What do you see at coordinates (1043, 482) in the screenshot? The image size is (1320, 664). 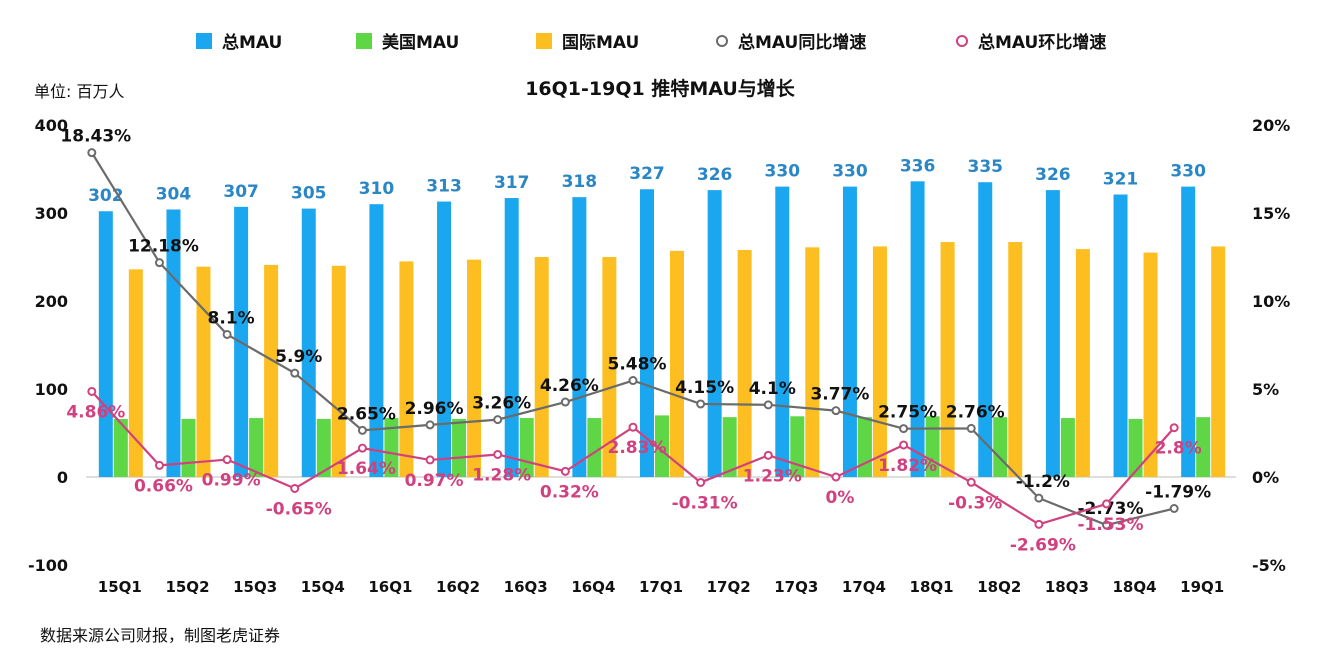 I see `data-label-yoy: -1.2%` at bounding box center [1043, 482].